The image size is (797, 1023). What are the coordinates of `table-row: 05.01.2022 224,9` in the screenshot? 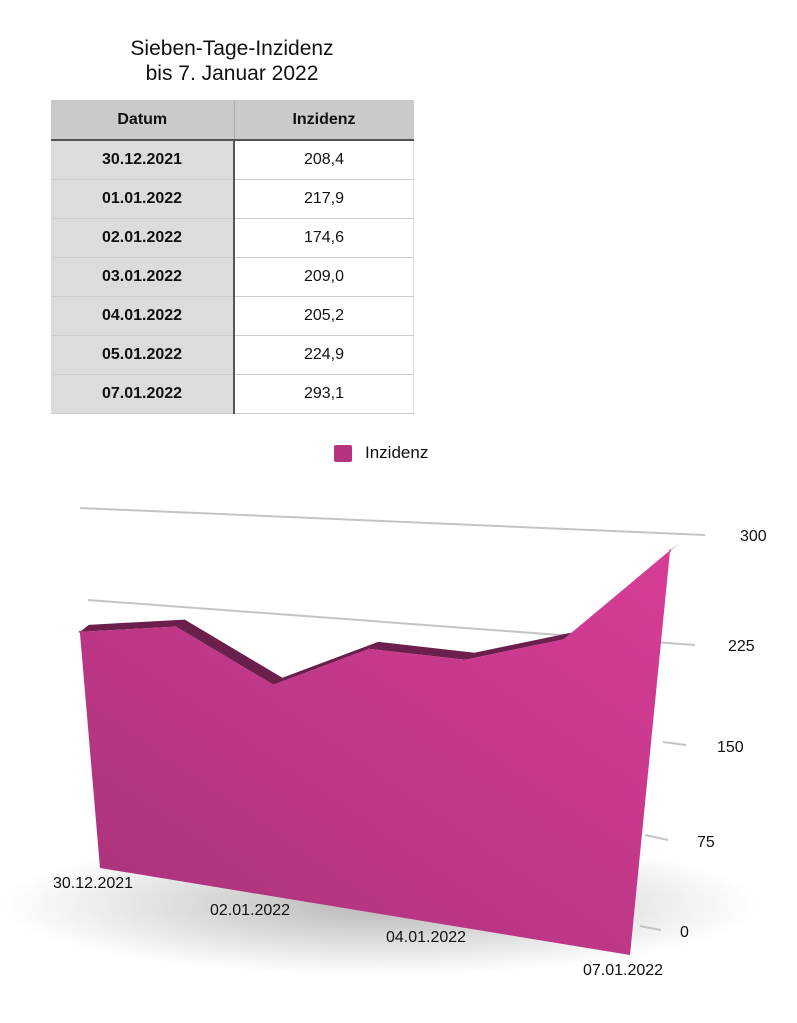 It's located at (232, 355).